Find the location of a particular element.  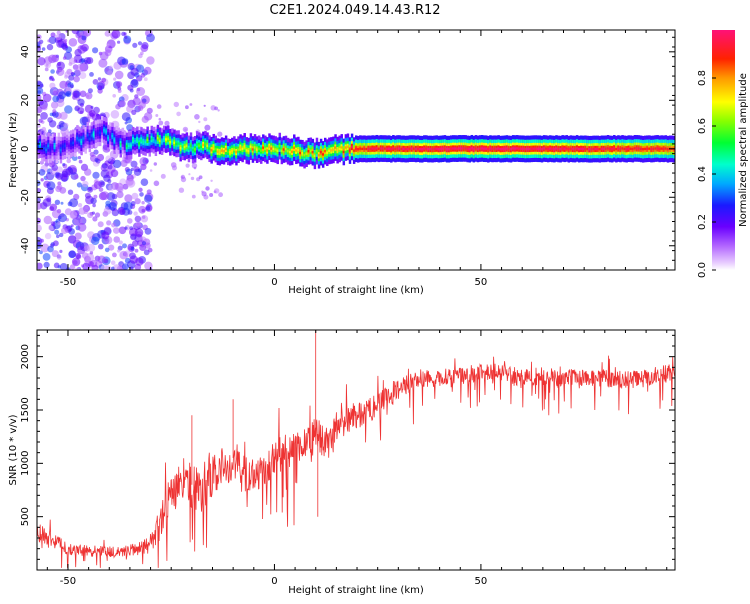

x-tick-label: 0 is located at coordinates (274, 282).